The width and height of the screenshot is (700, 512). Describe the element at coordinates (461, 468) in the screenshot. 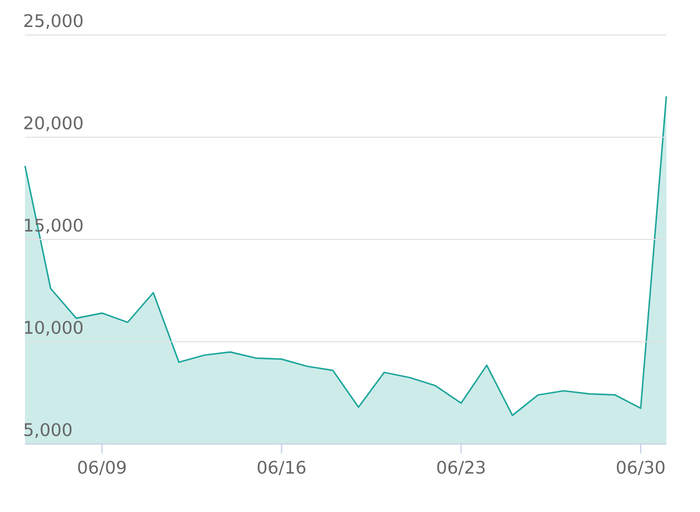

I see `x-tick-label: 06/23` at that location.